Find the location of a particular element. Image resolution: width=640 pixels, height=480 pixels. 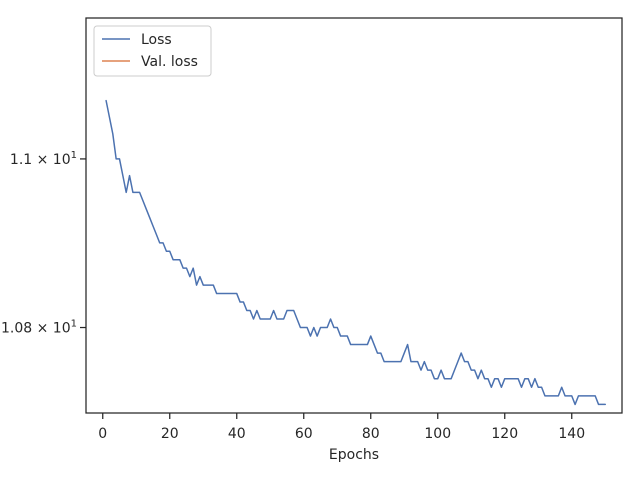

x-tick-label: 20 is located at coordinates (170, 434).